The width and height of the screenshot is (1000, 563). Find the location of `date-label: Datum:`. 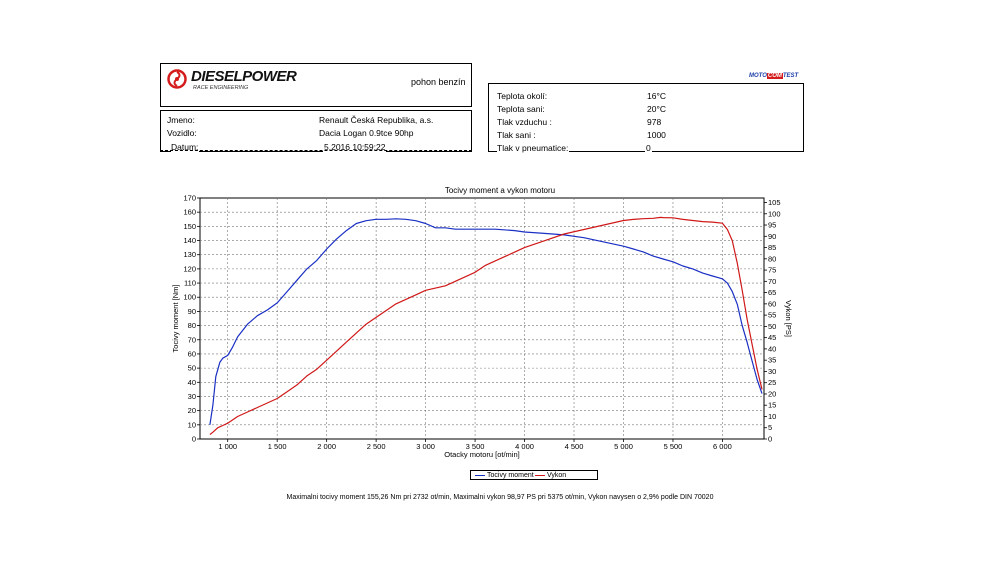

date-label: Datum: is located at coordinates (185, 147).